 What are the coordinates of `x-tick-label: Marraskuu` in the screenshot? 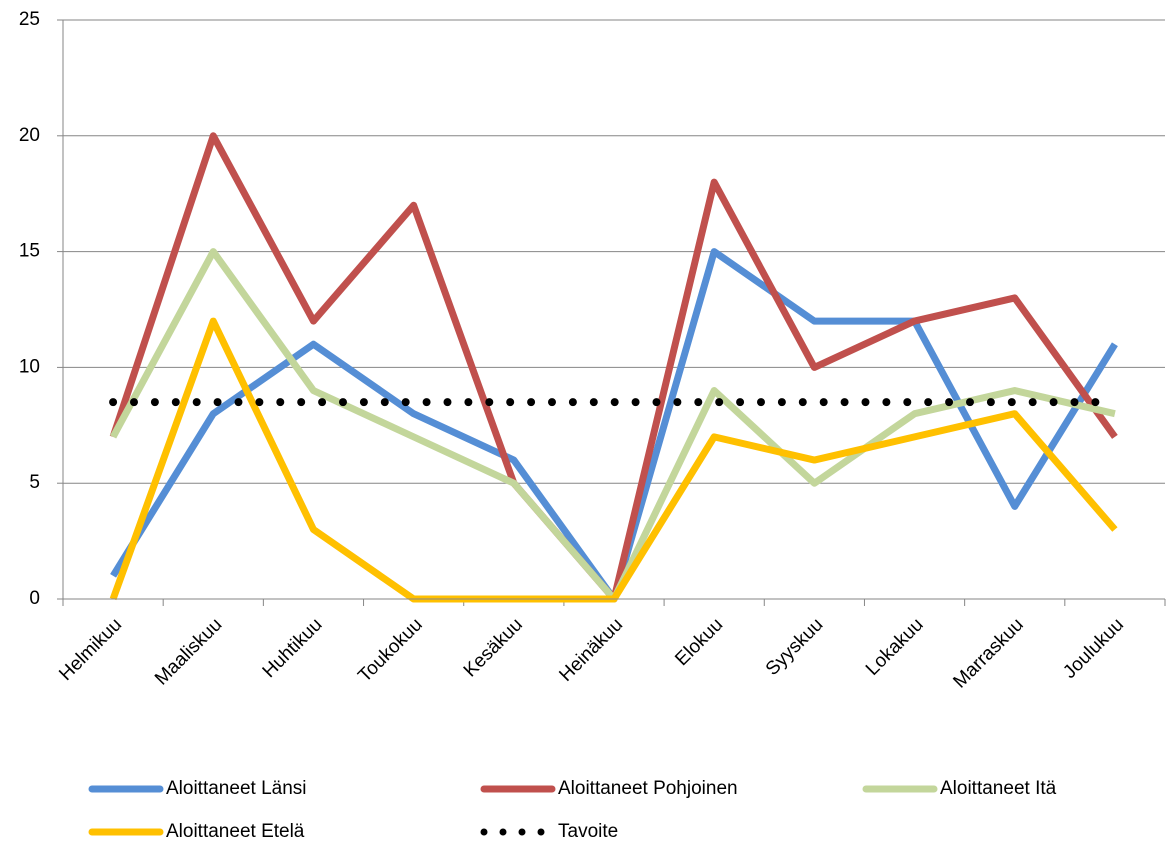 It's located at (988, 653).